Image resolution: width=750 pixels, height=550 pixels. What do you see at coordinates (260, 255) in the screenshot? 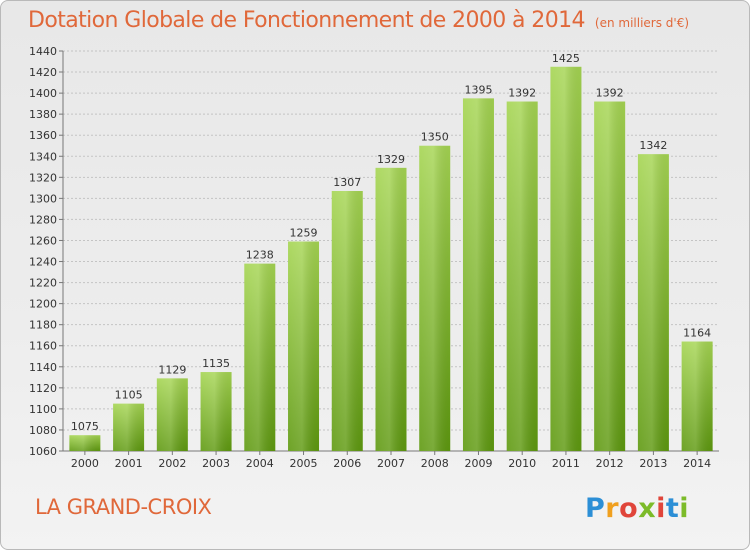
I see `data-label-2004: 1238` at bounding box center [260, 255].